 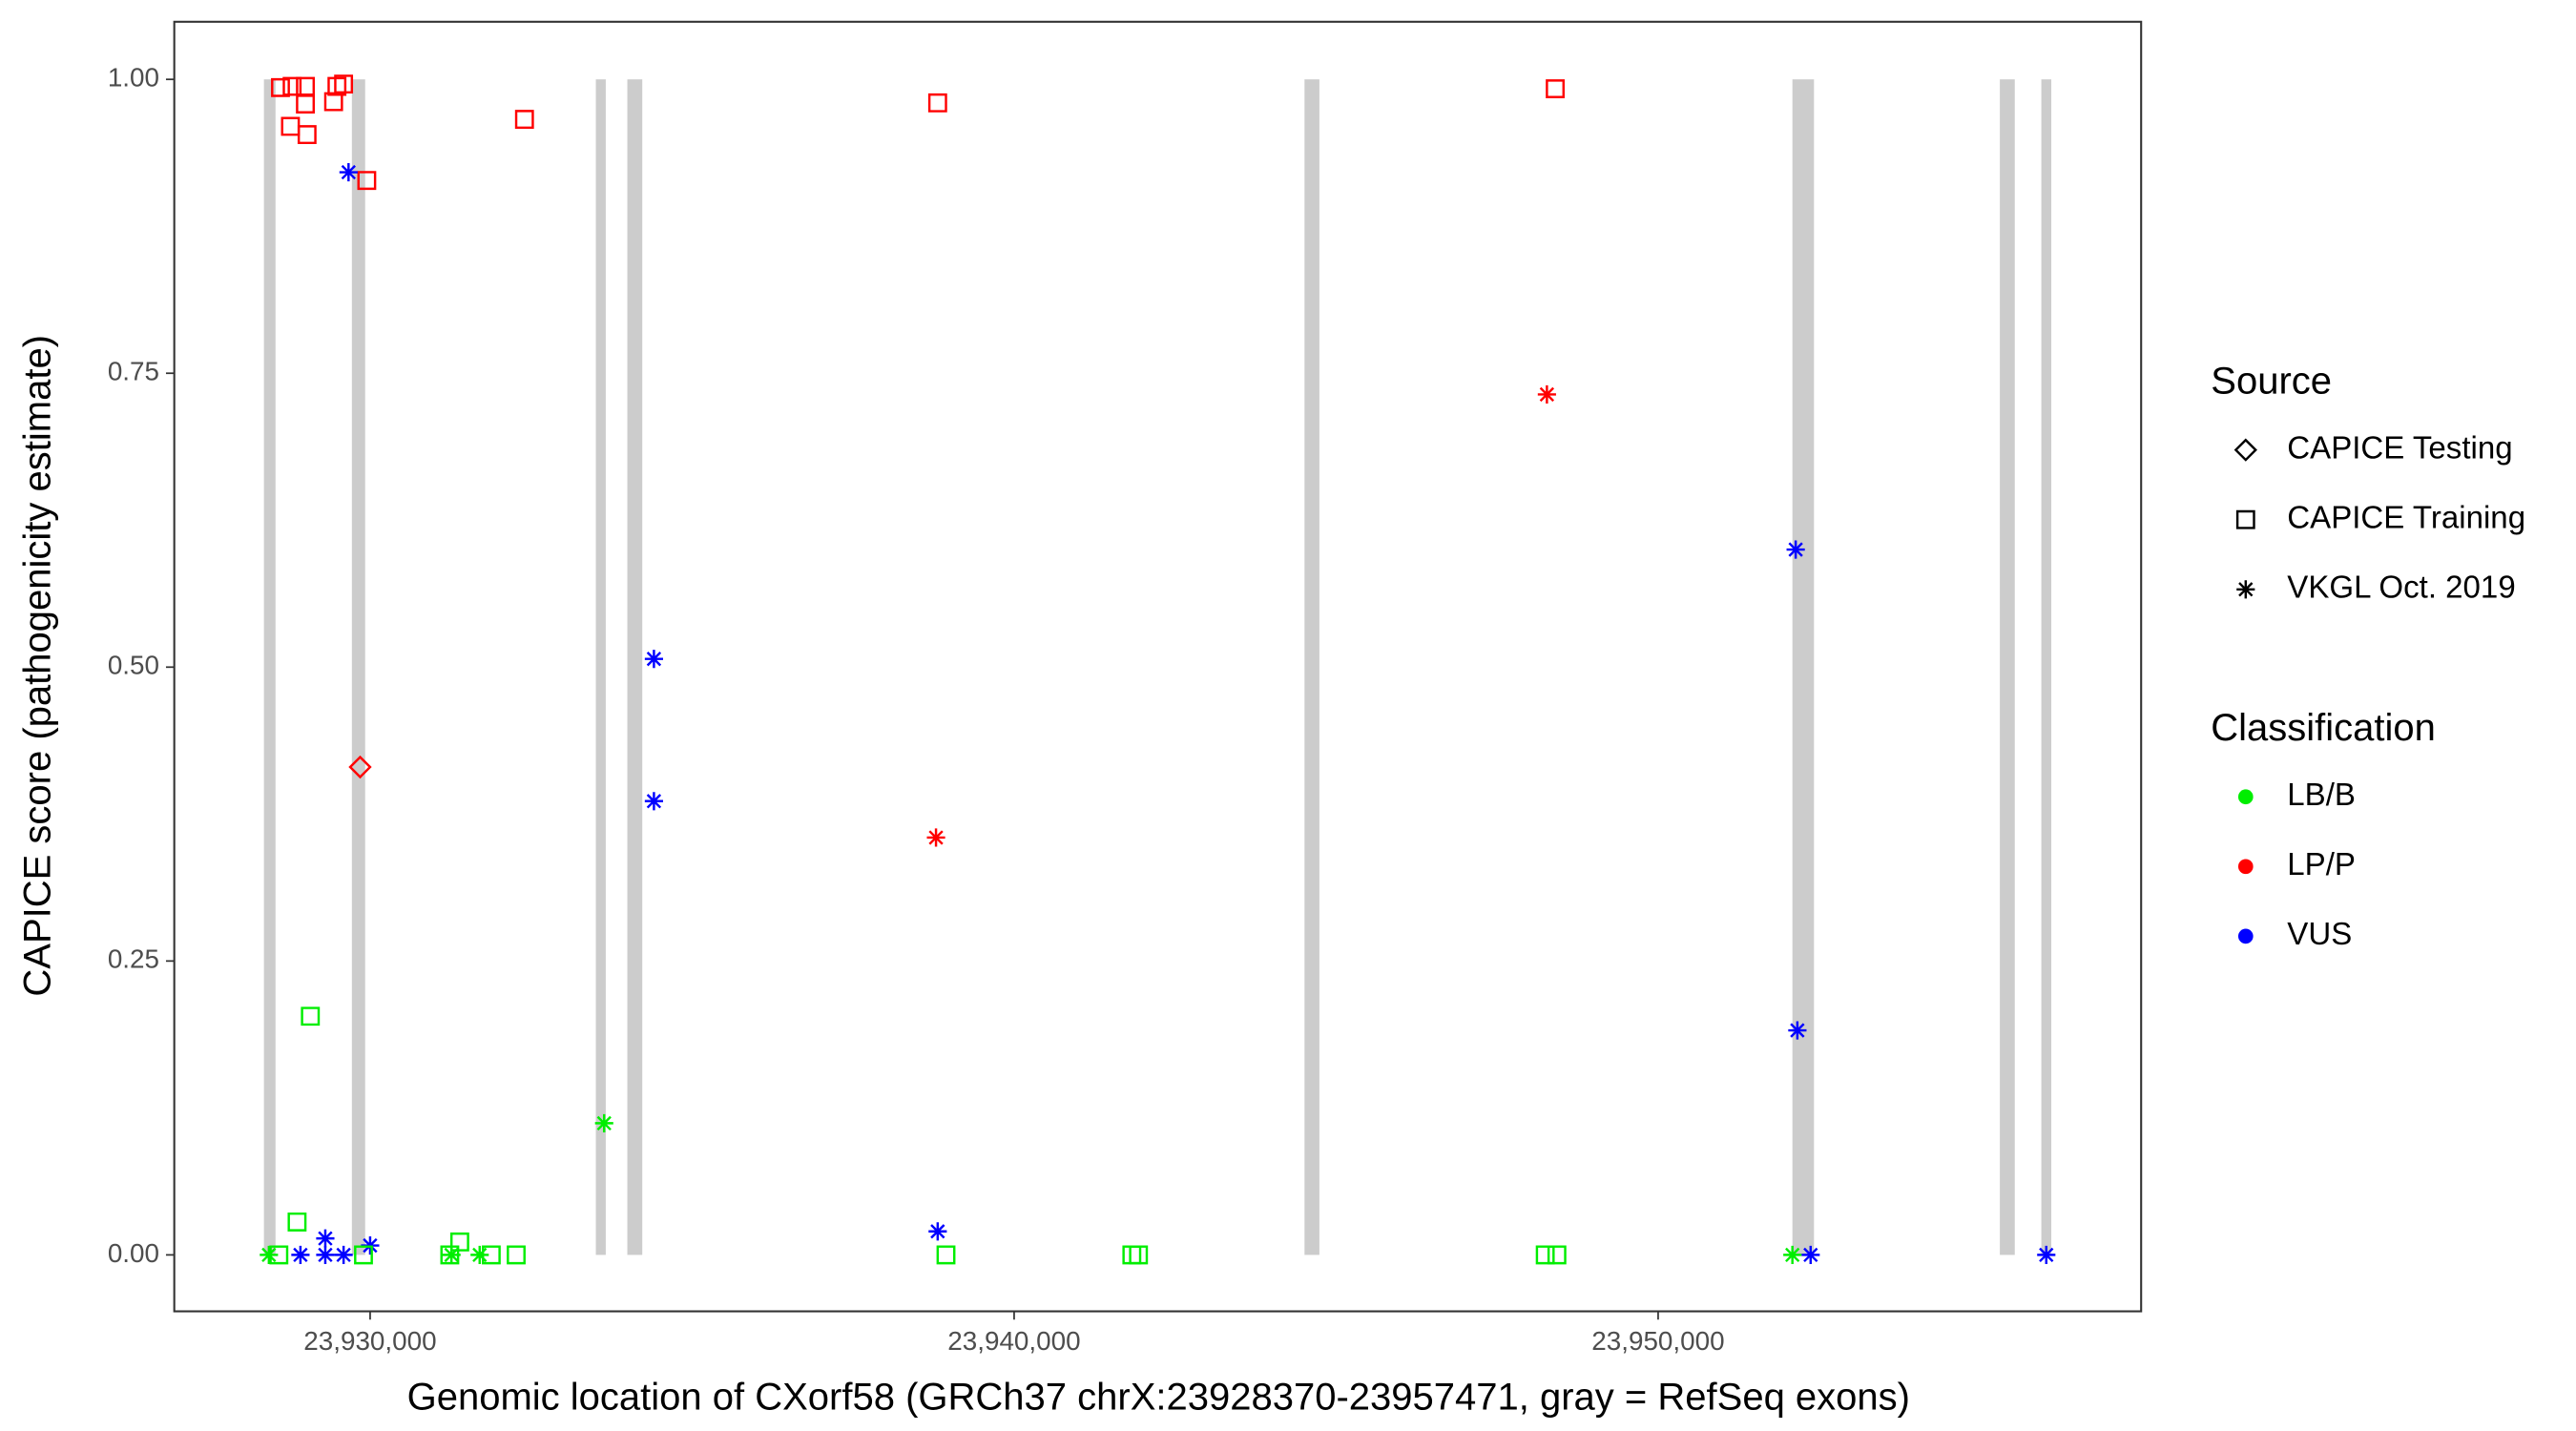 I want to click on legend-label: VKGL Oct. 2019, so click(x=2401, y=588).